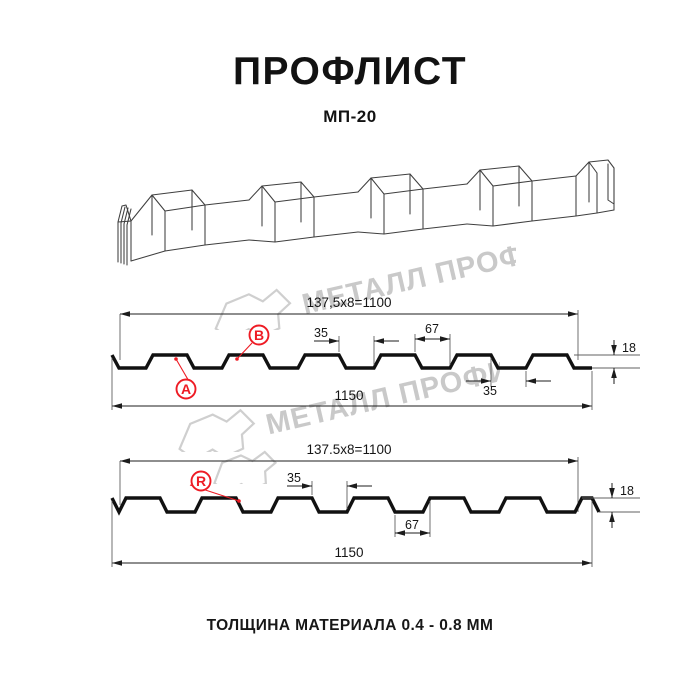  I want to click on dim-label-overall-bottom-1: 1150, so click(348, 395).